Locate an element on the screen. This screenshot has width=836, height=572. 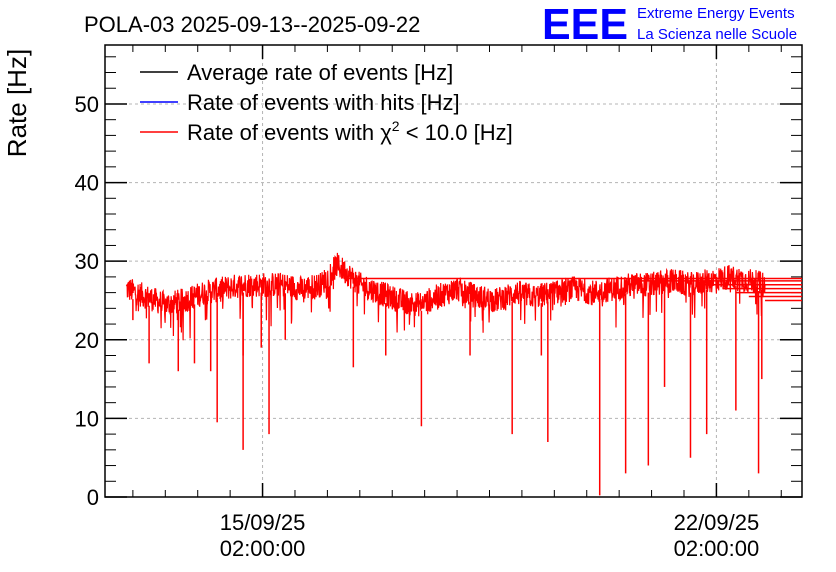
eee-logo-line1: Extreme Energy Events is located at coordinates (716, 13).